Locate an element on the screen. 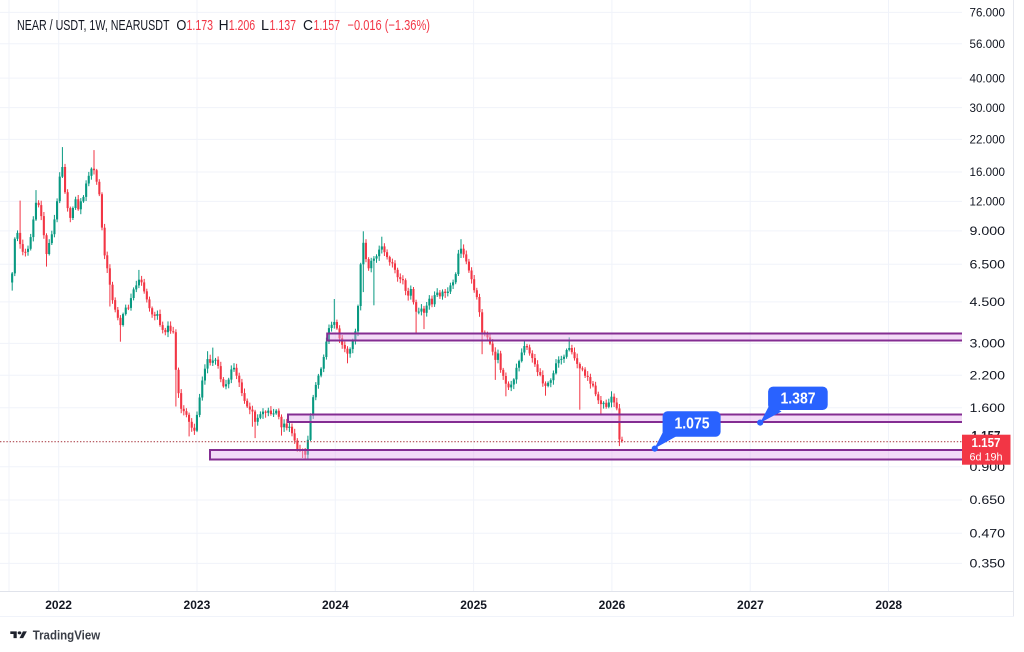 The width and height of the screenshot is (1024, 652). svg-text: L is located at coordinates (265, 26).